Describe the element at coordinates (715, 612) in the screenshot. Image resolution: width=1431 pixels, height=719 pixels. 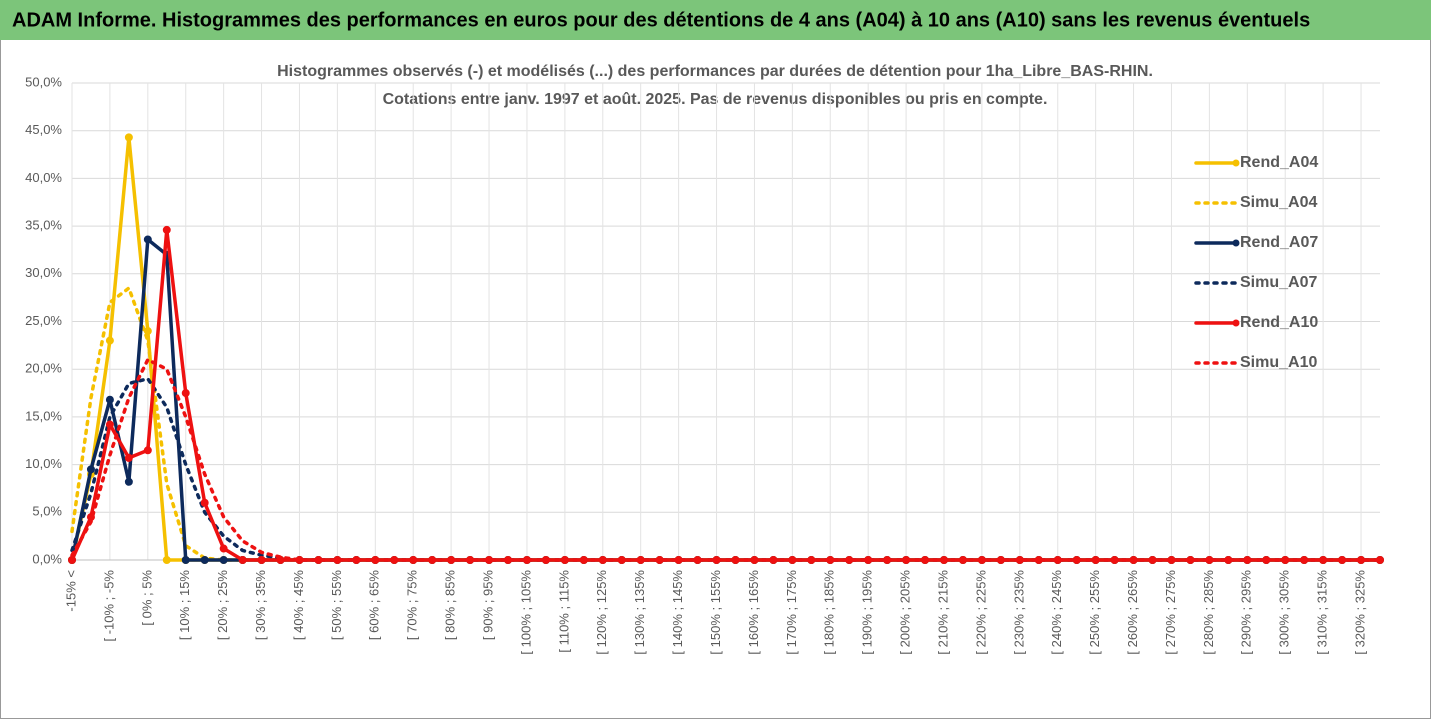
I see `x-tick-label: [ 150% ; 155%` at that location.